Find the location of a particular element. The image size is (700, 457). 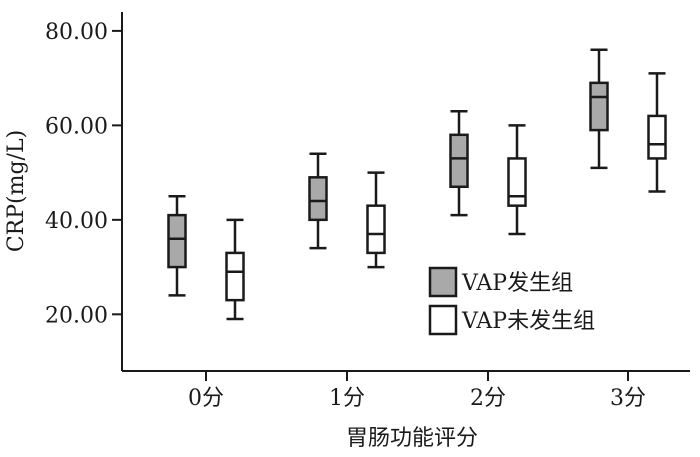

y-tick-label: 20.00 is located at coordinates (76, 315).